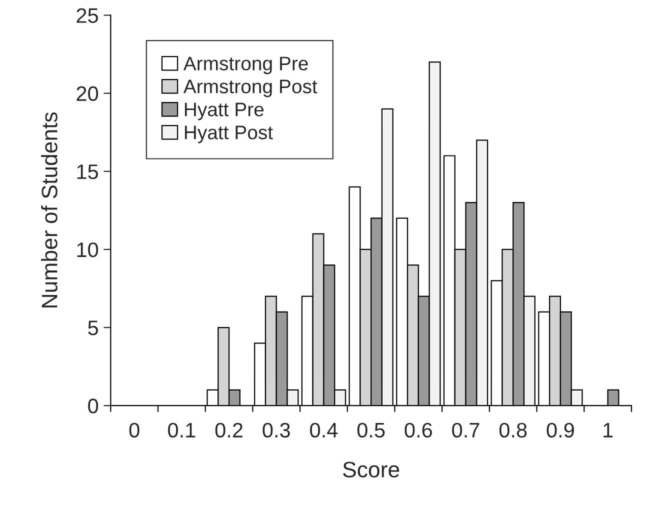 This screenshot has height=507, width=651. Describe the element at coordinates (134, 430) in the screenshot. I see `x-tick-label: 0` at that location.